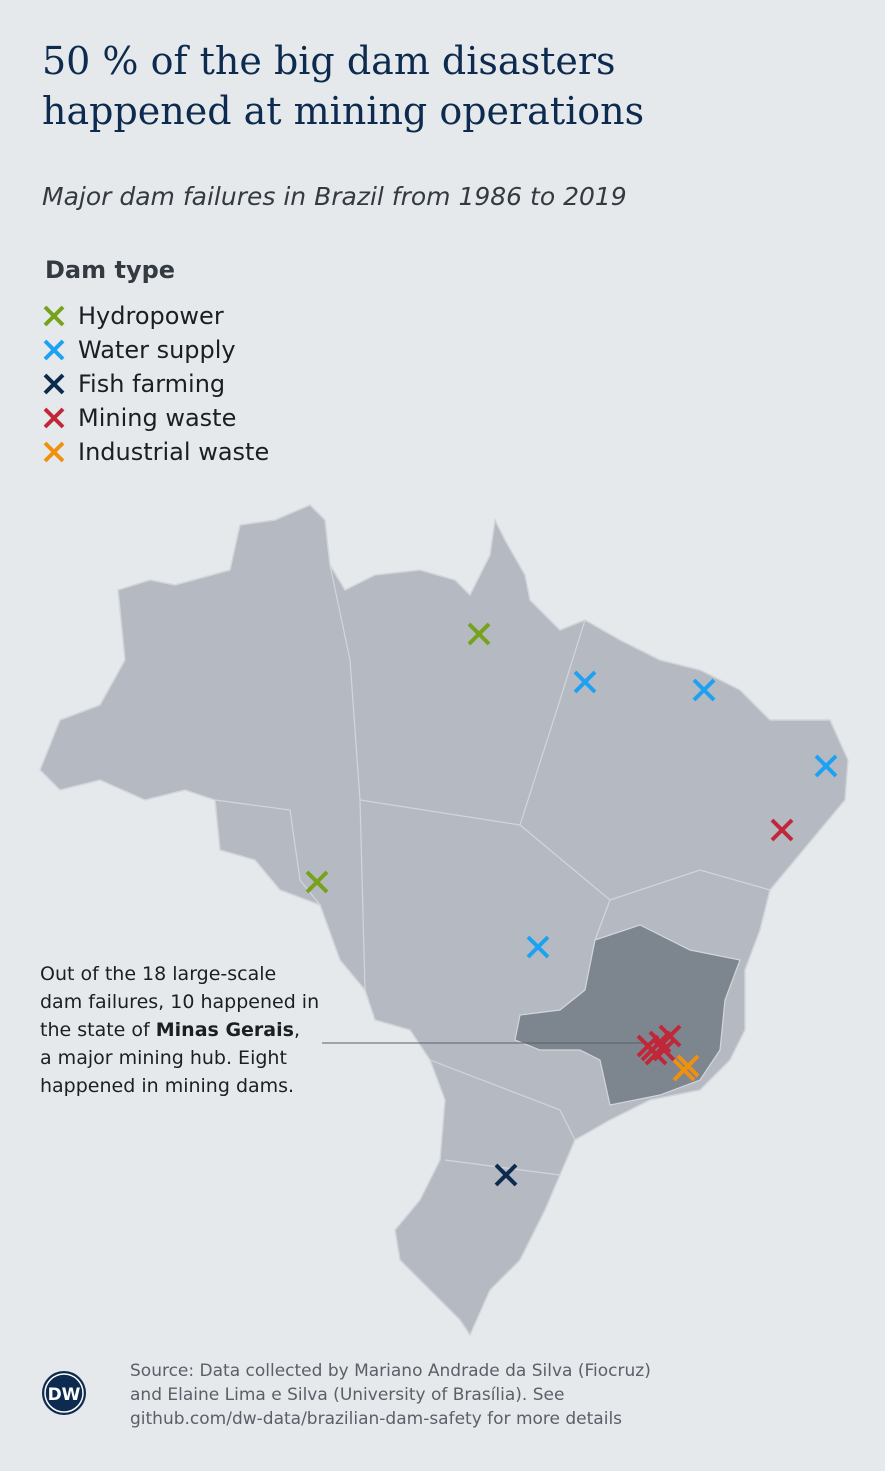 This screenshot has width=885, height=1471. I want to click on annotation-bold: Minas Gerais, so click(225, 1030).